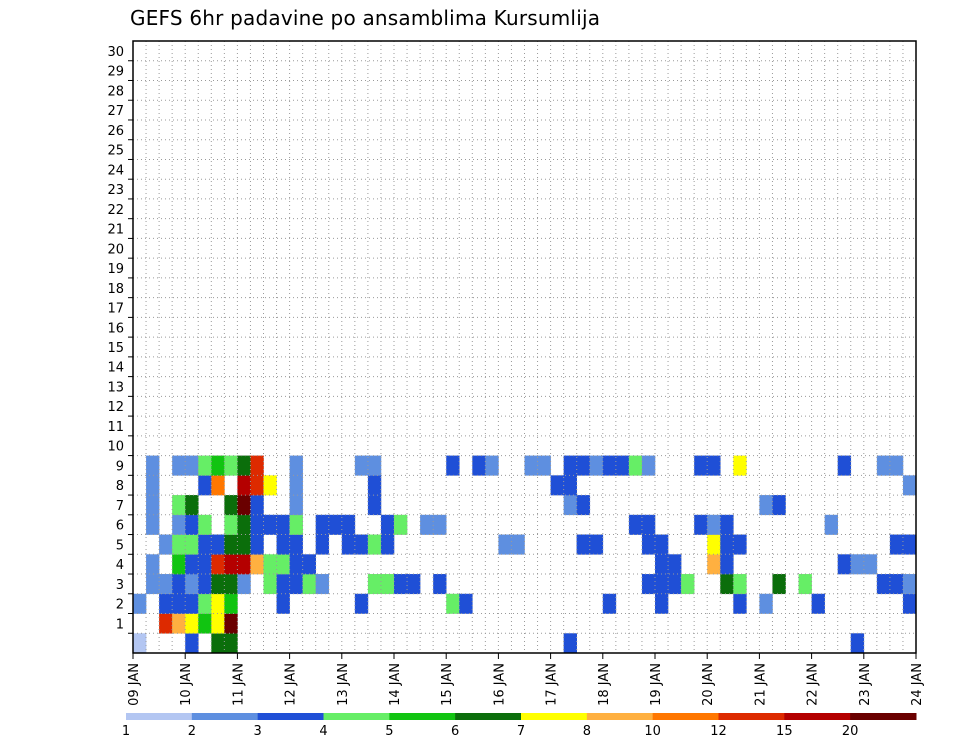 This screenshot has height=742, width=960. I want to click on y-tick-label: 24, so click(115, 170).